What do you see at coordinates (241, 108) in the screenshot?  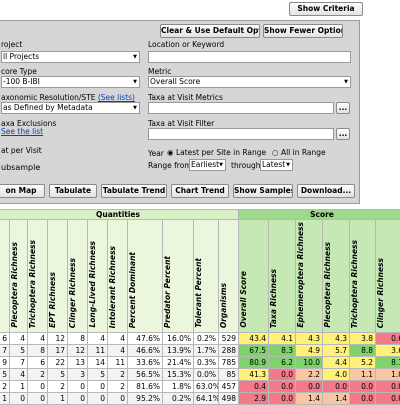 I see `taxa-metrics-input` at bounding box center [241, 108].